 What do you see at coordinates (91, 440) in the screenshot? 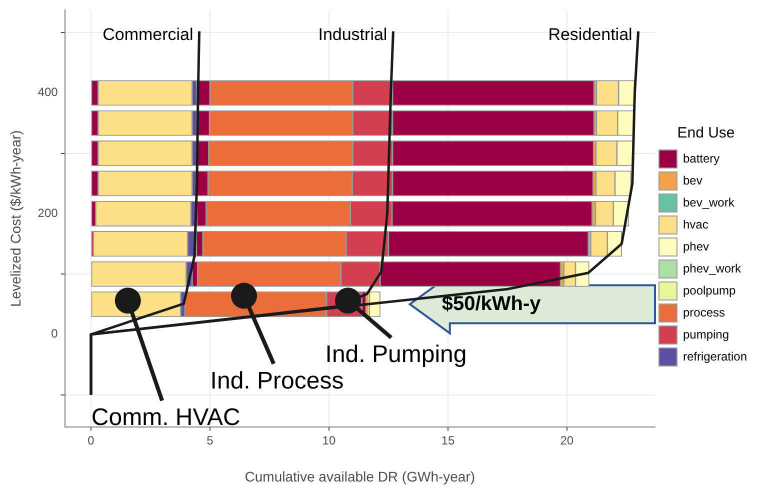
I see `x-tick-label: 0` at bounding box center [91, 440].